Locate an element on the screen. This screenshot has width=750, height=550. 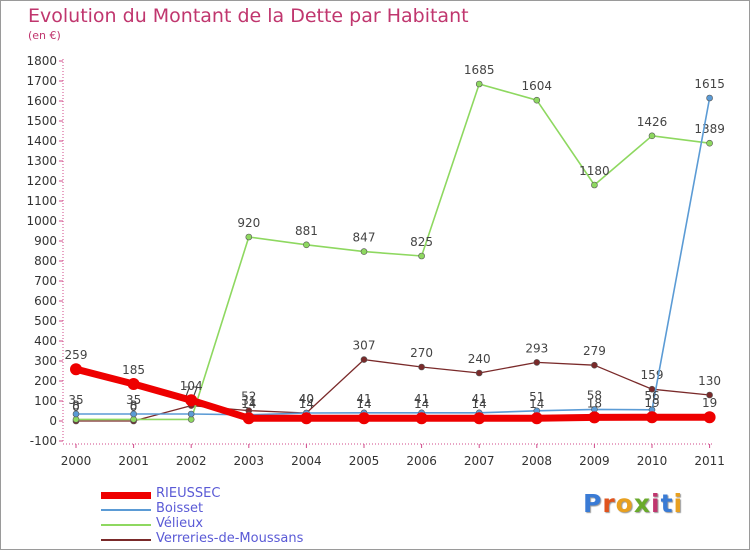
x-tick-label: 2011 is located at coordinates (709, 461).